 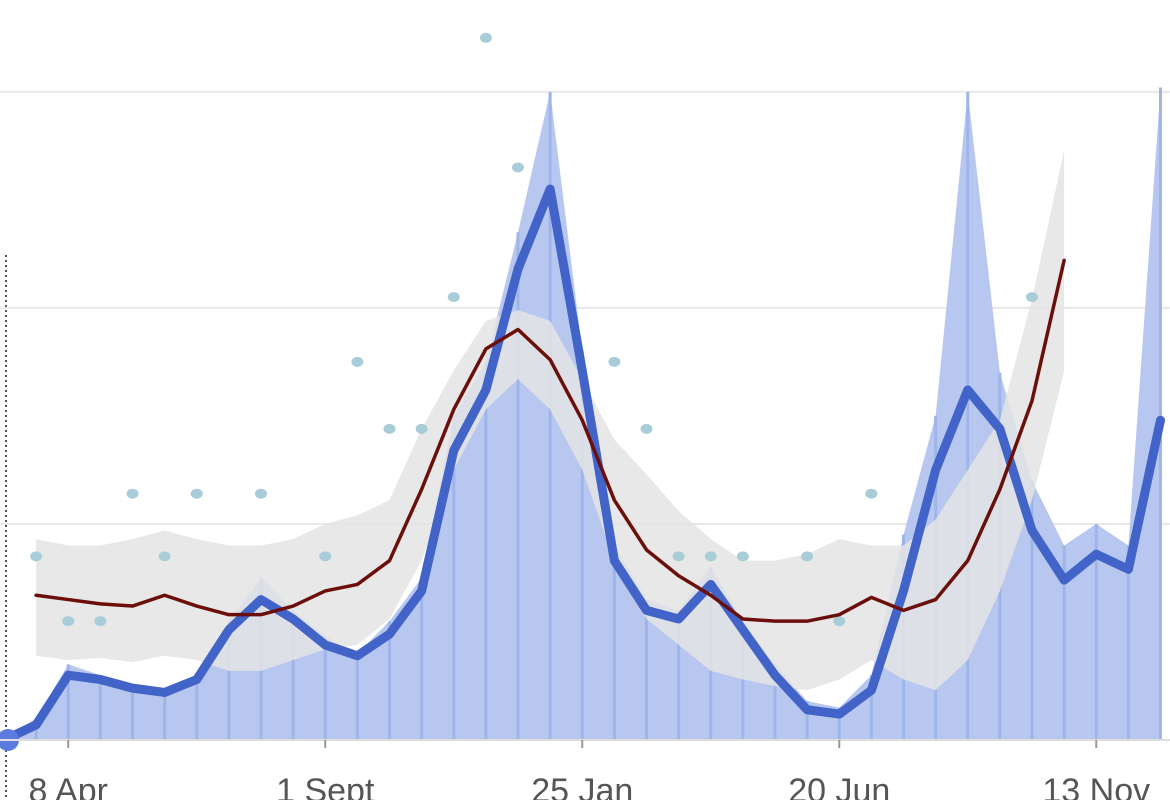 I want to click on x-tick-label: 8 Apr, so click(x=68, y=786).